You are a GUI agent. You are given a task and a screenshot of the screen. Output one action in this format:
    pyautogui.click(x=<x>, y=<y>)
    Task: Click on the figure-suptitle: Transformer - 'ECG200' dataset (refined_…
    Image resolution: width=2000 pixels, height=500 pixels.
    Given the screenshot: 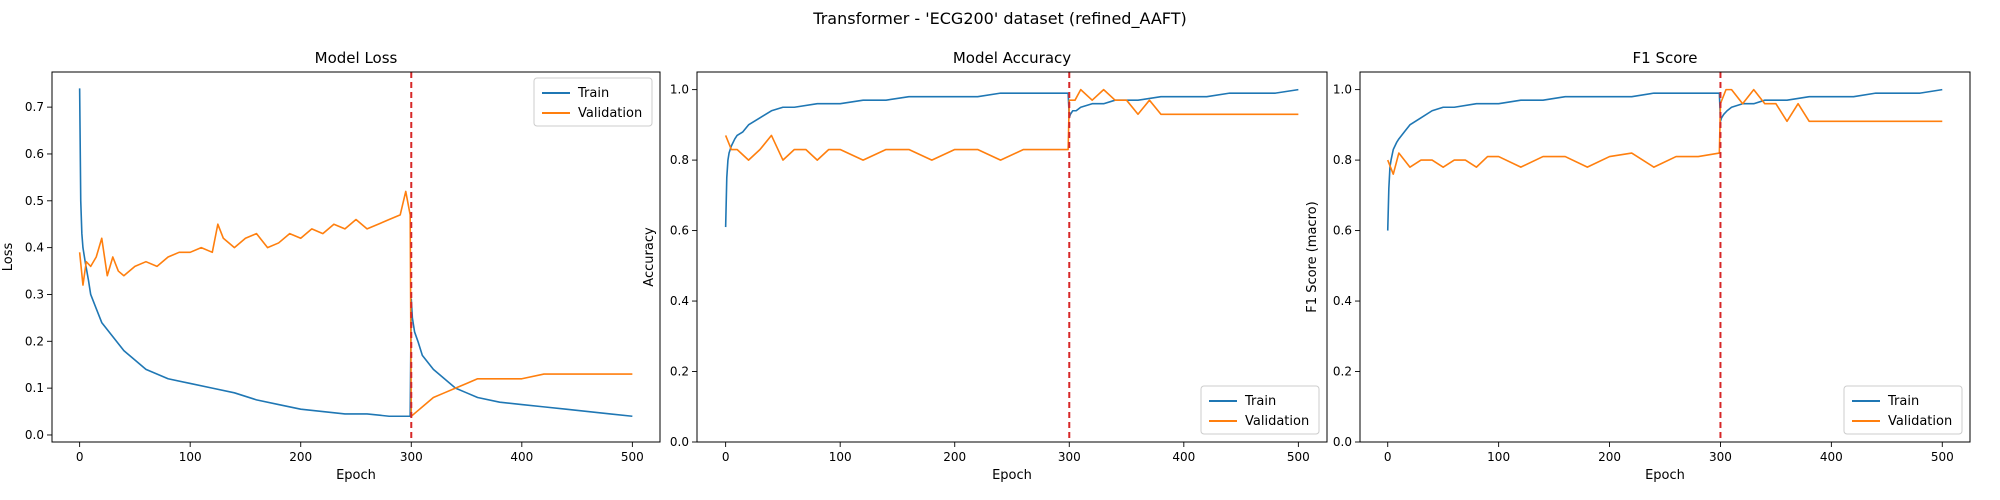 What is the action you would take?
    pyautogui.click(x=999, y=19)
    